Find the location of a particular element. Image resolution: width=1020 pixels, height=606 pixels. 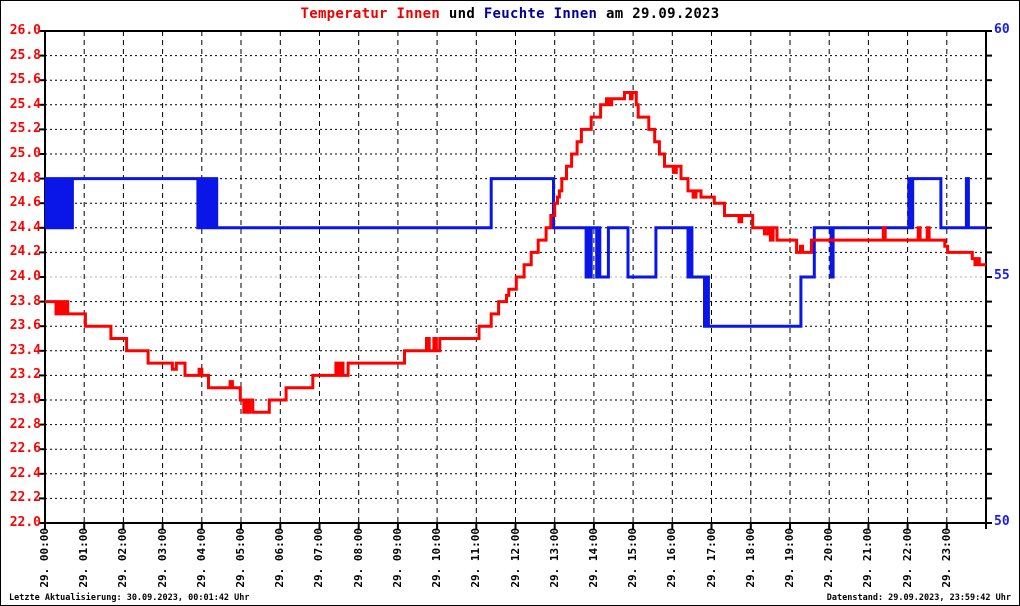

x-tick-label: 29. 00:00 is located at coordinates (44, 558).